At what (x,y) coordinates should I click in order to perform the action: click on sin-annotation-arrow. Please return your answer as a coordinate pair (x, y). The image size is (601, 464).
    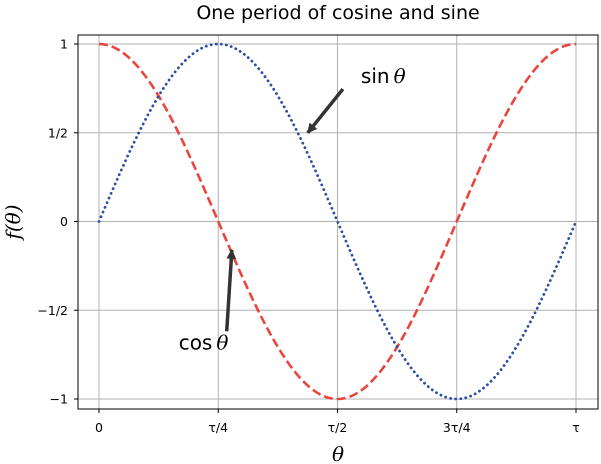
    Looking at the image, I should click on (325, 110).